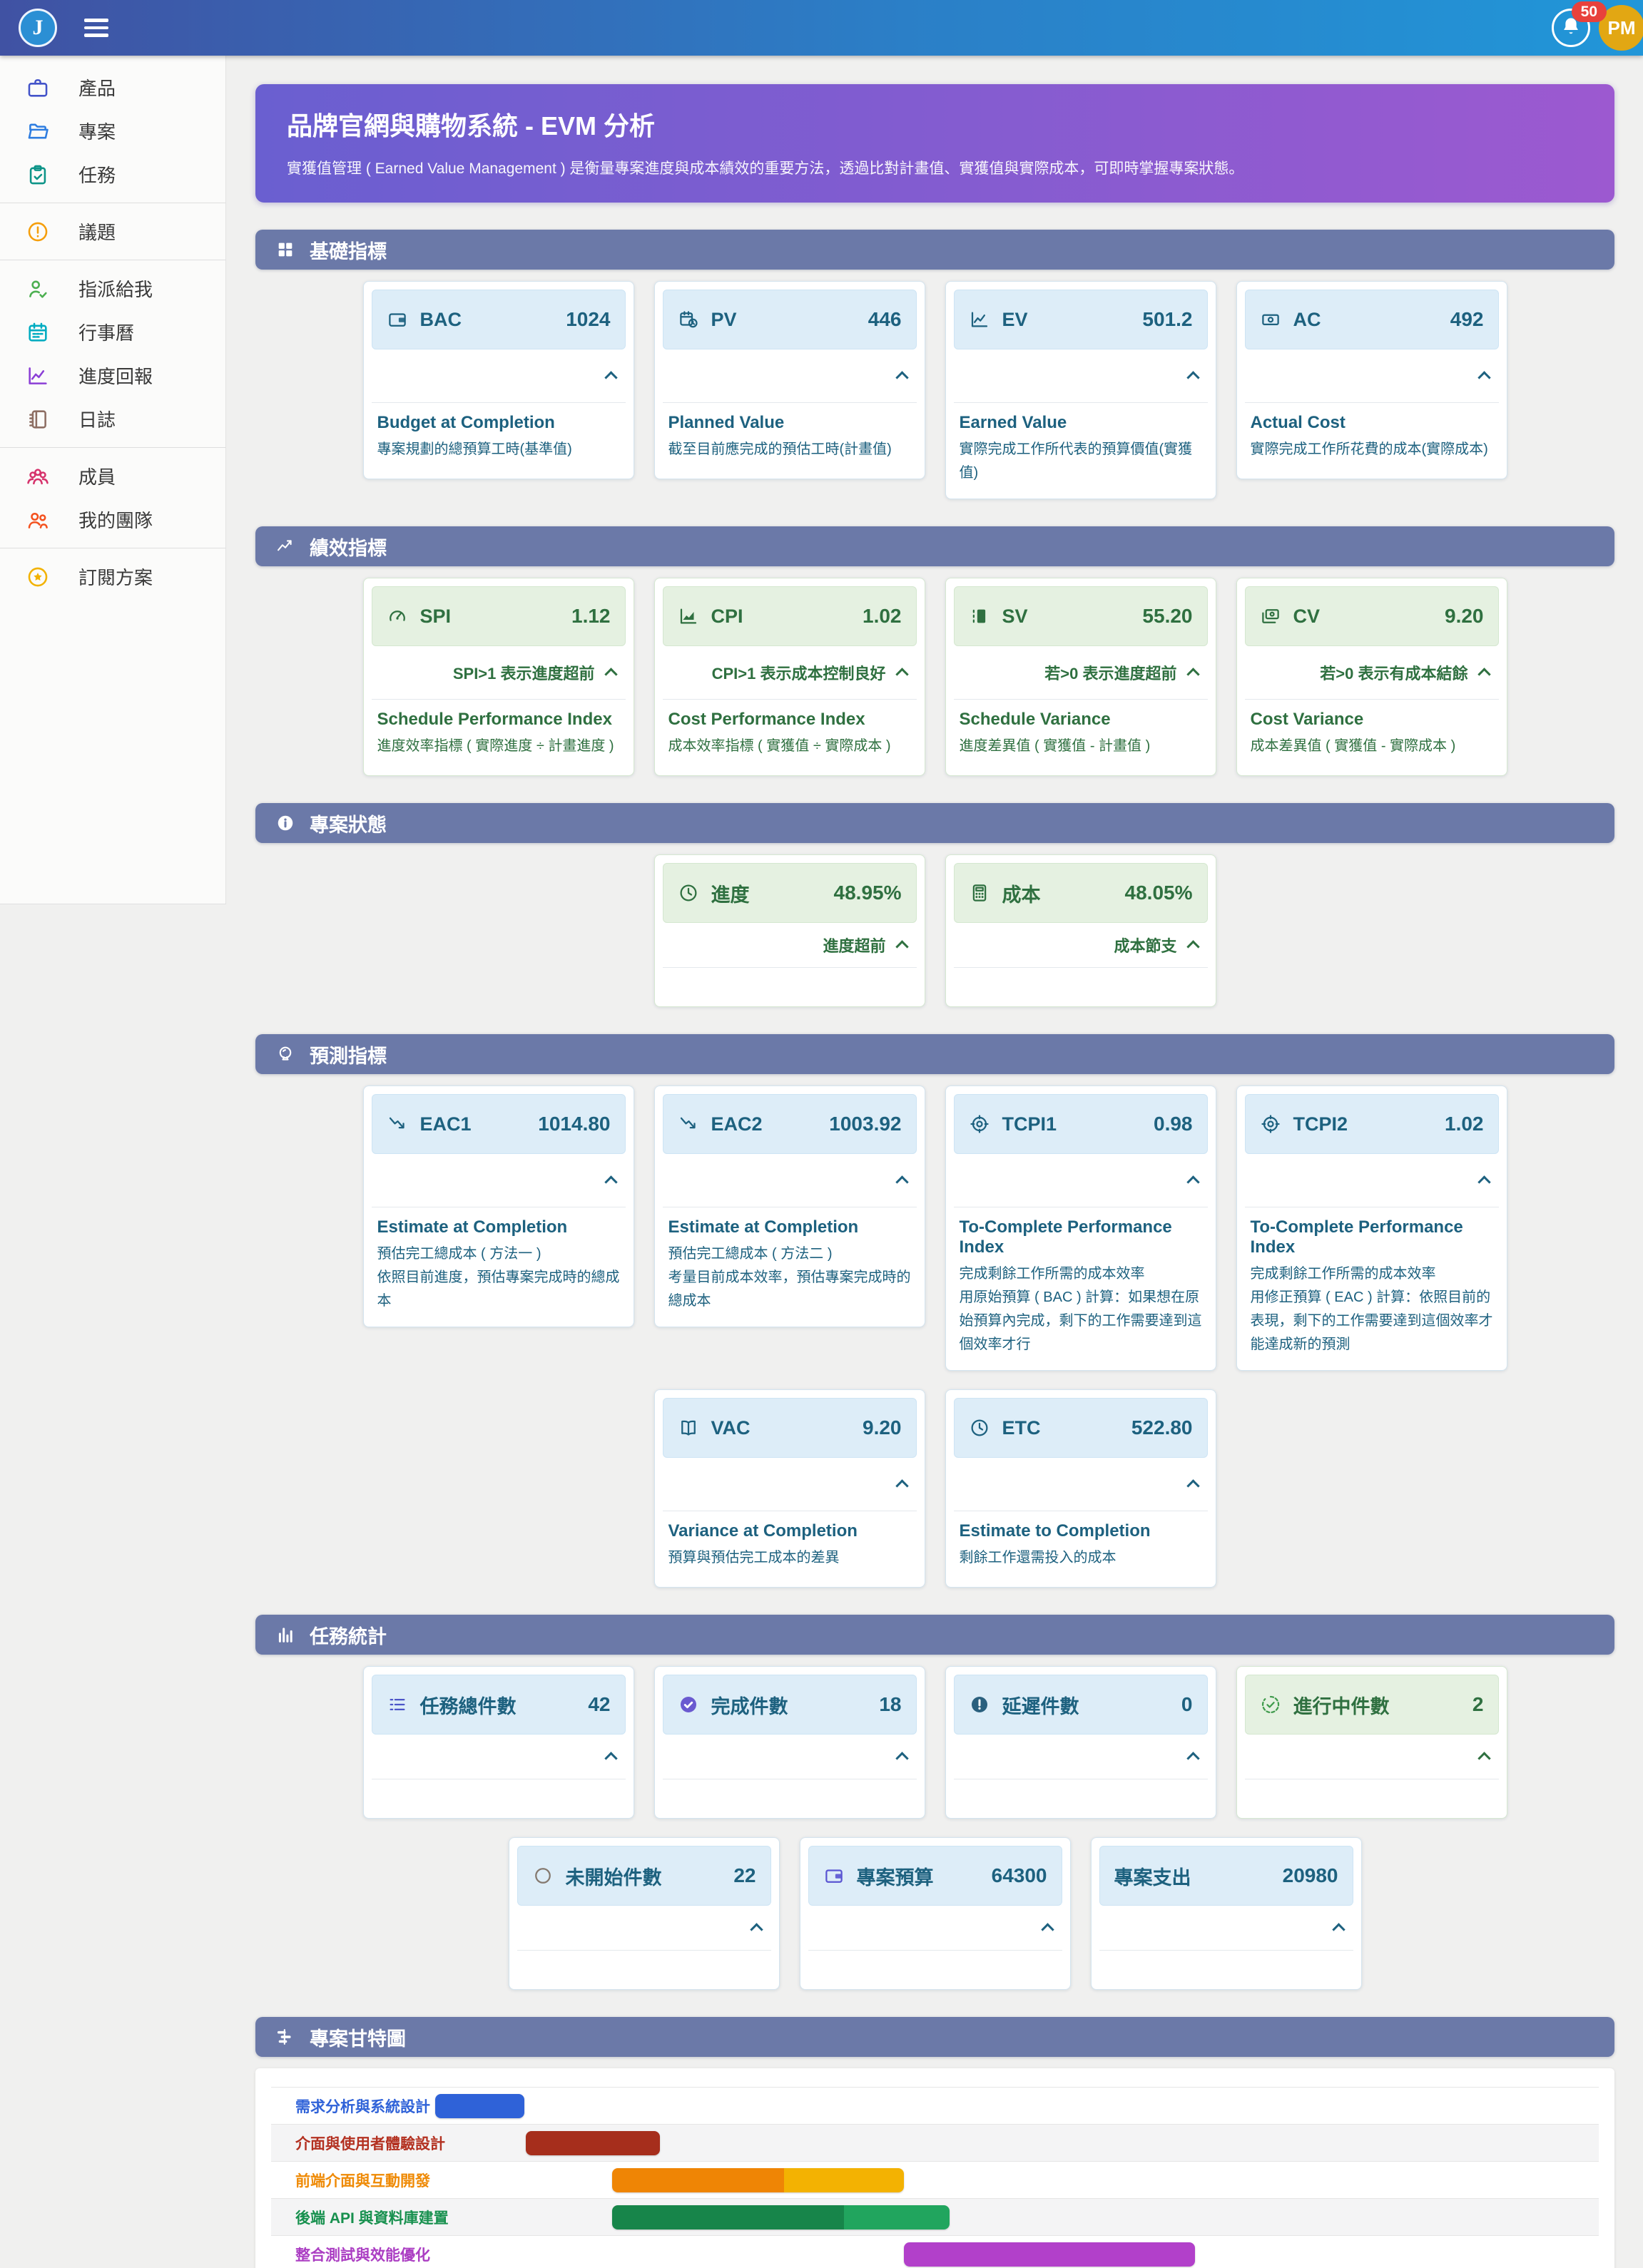 This screenshot has height=2268, width=1643. Describe the element at coordinates (737, 1124) in the screenshot. I see `metric-label: EAC2` at that location.